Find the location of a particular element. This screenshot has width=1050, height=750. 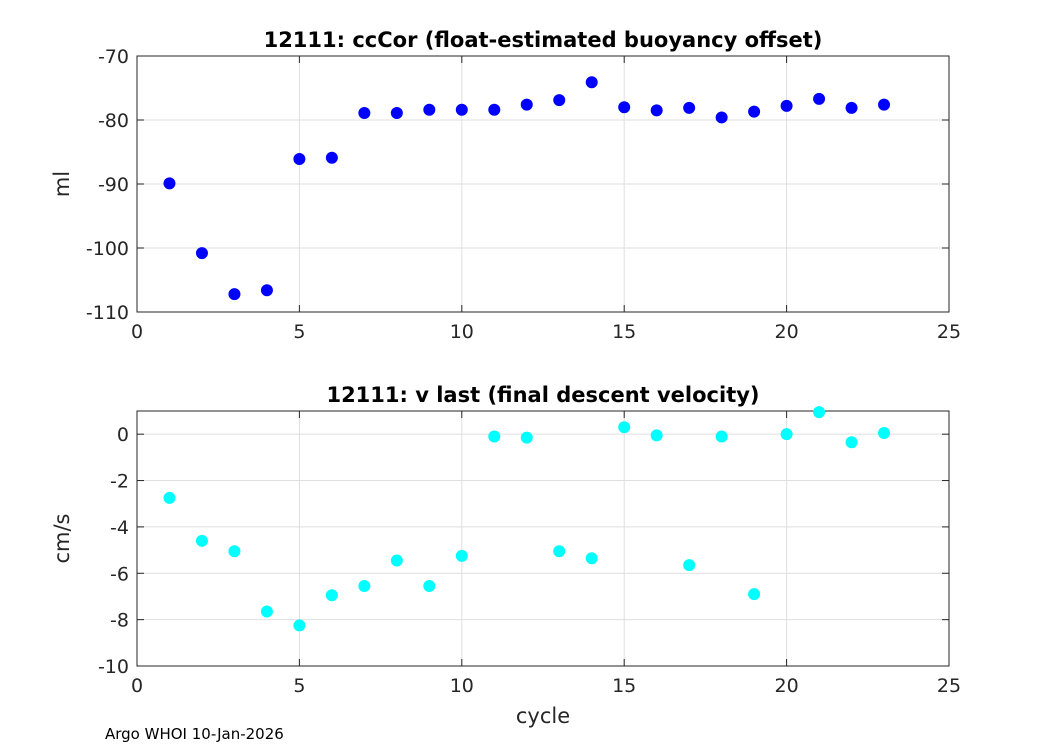

x-axis-label: cycle is located at coordinates (543, 716).